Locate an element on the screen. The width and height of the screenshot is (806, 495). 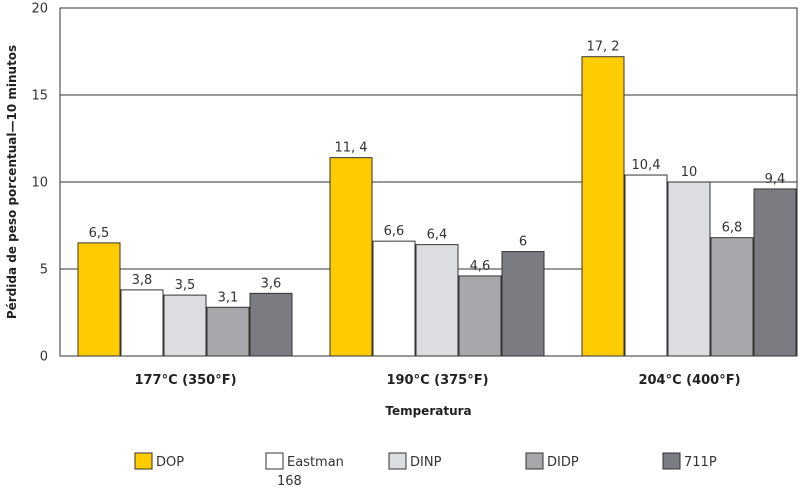
data-label: 17, 2 is located at coordinates (602, 47).